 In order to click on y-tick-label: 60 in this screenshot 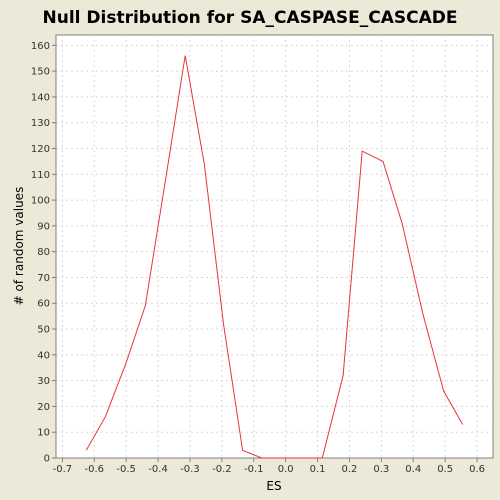, I will do `click(43, 304)`.